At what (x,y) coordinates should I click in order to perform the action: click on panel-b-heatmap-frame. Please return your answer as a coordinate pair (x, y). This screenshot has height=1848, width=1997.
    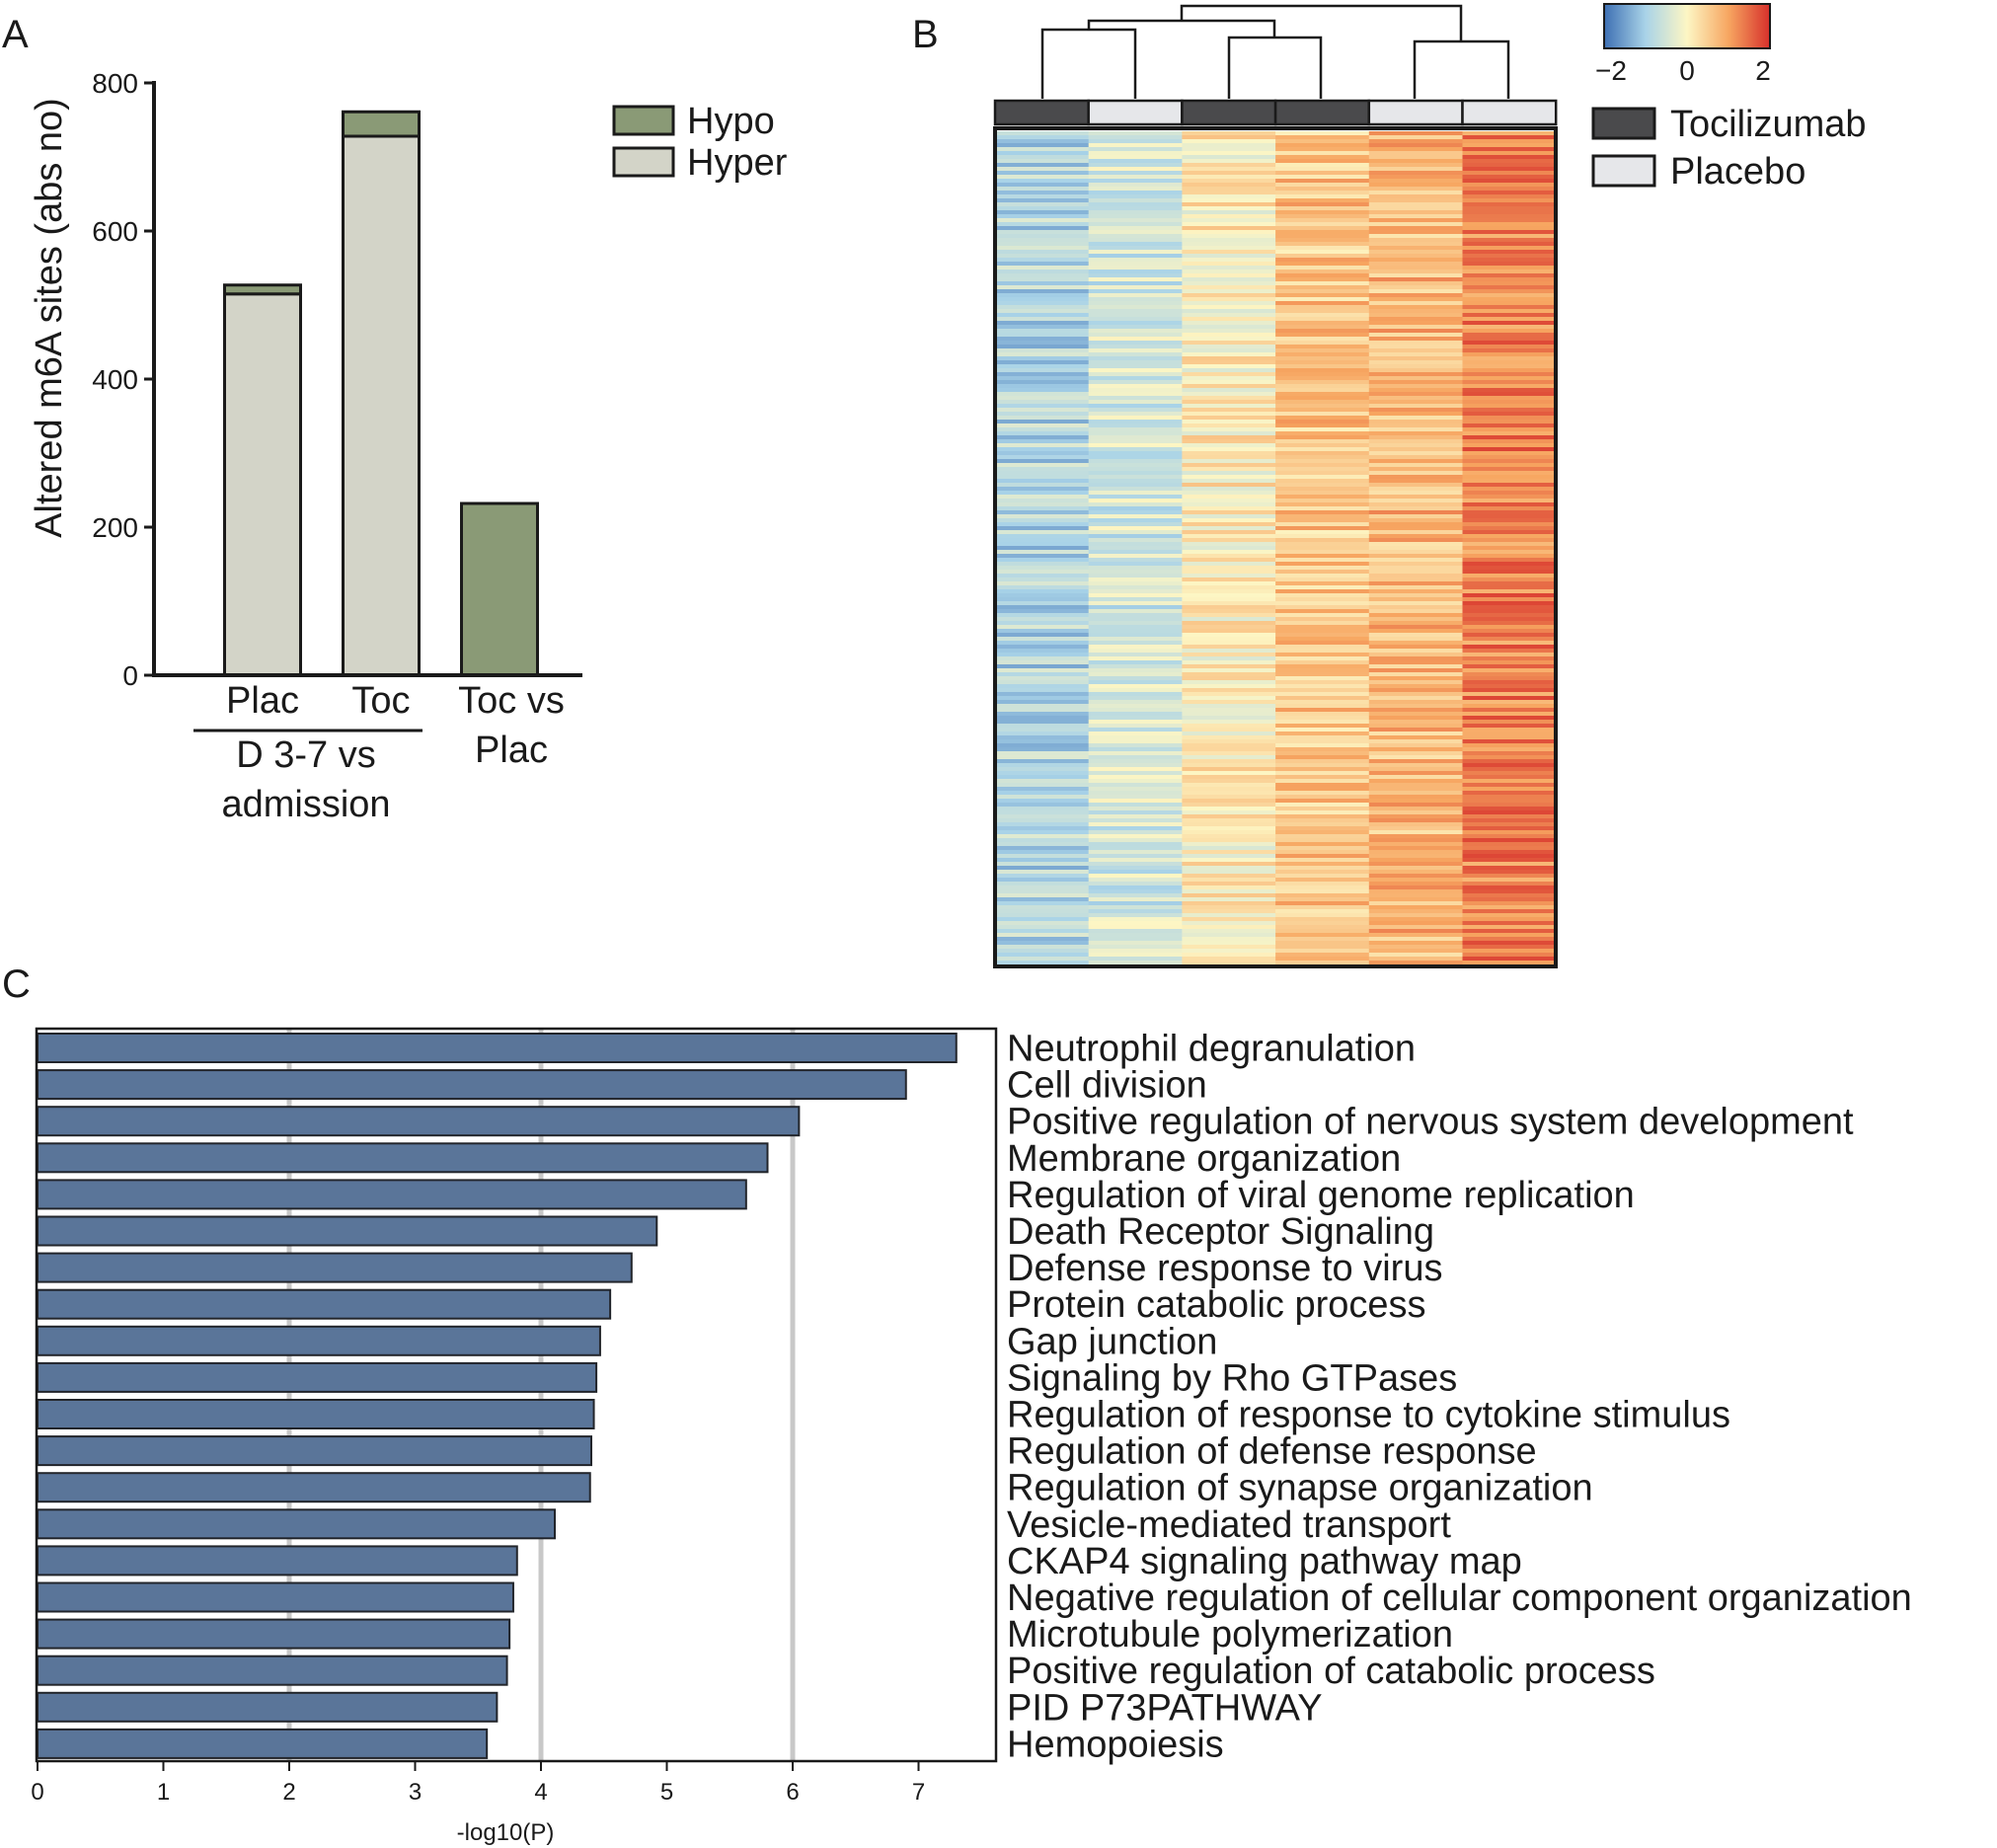
    Looking at the image, I should click on (1276, 547).